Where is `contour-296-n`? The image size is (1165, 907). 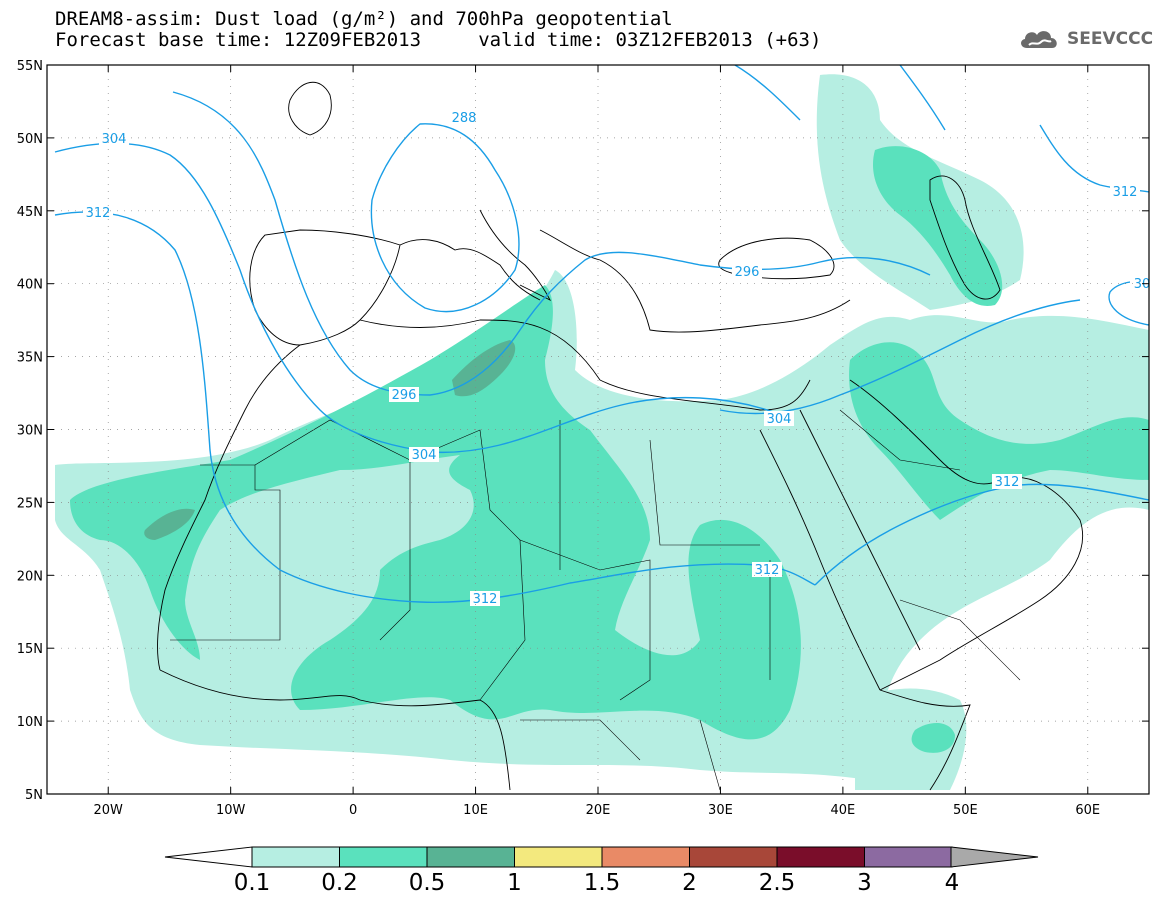 contour-296-n is located at coordinates (767, 93).